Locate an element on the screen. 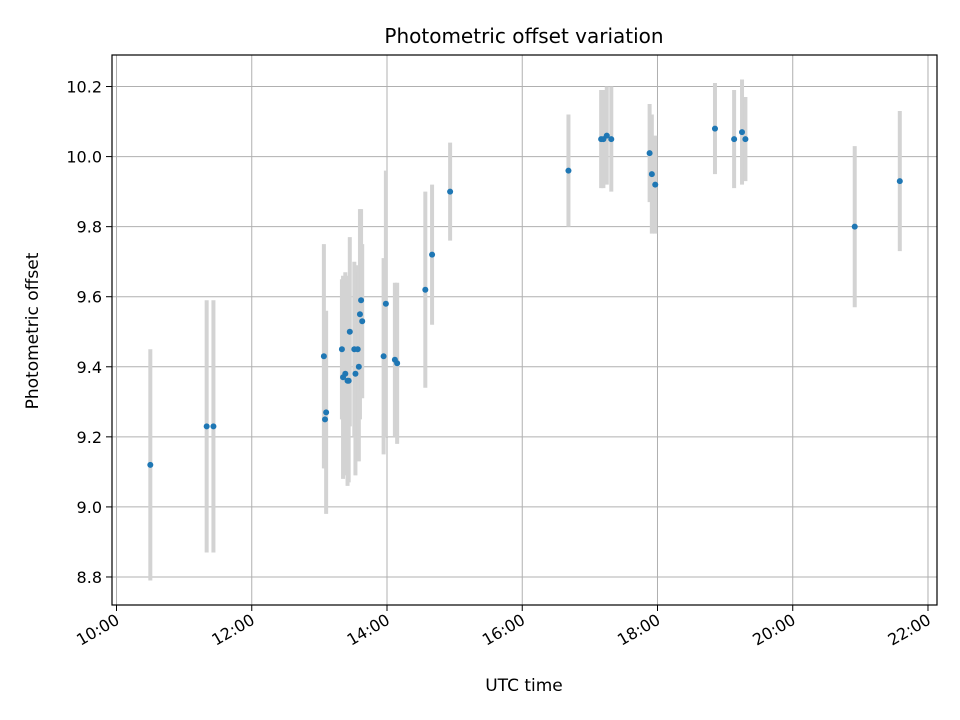  y-tick-label: 9.0 is located at coordinates (89, 507).